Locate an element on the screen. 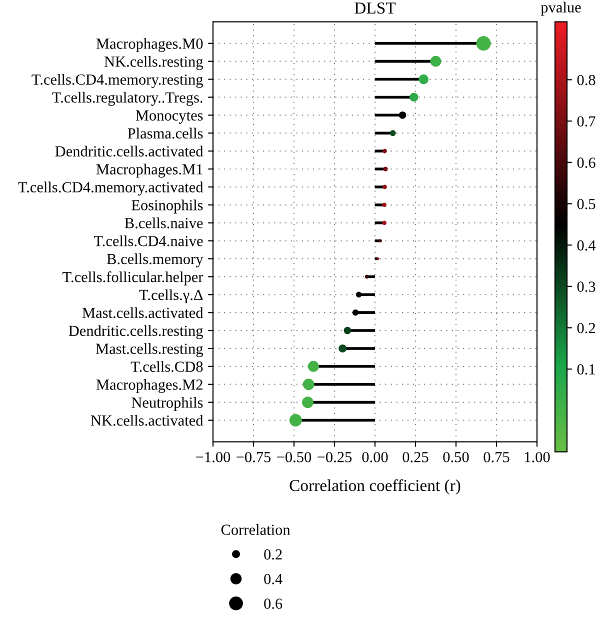 This screenshot has width=600, height=624. color-bar-label: 0.4 is located at coordinates (586, 245).